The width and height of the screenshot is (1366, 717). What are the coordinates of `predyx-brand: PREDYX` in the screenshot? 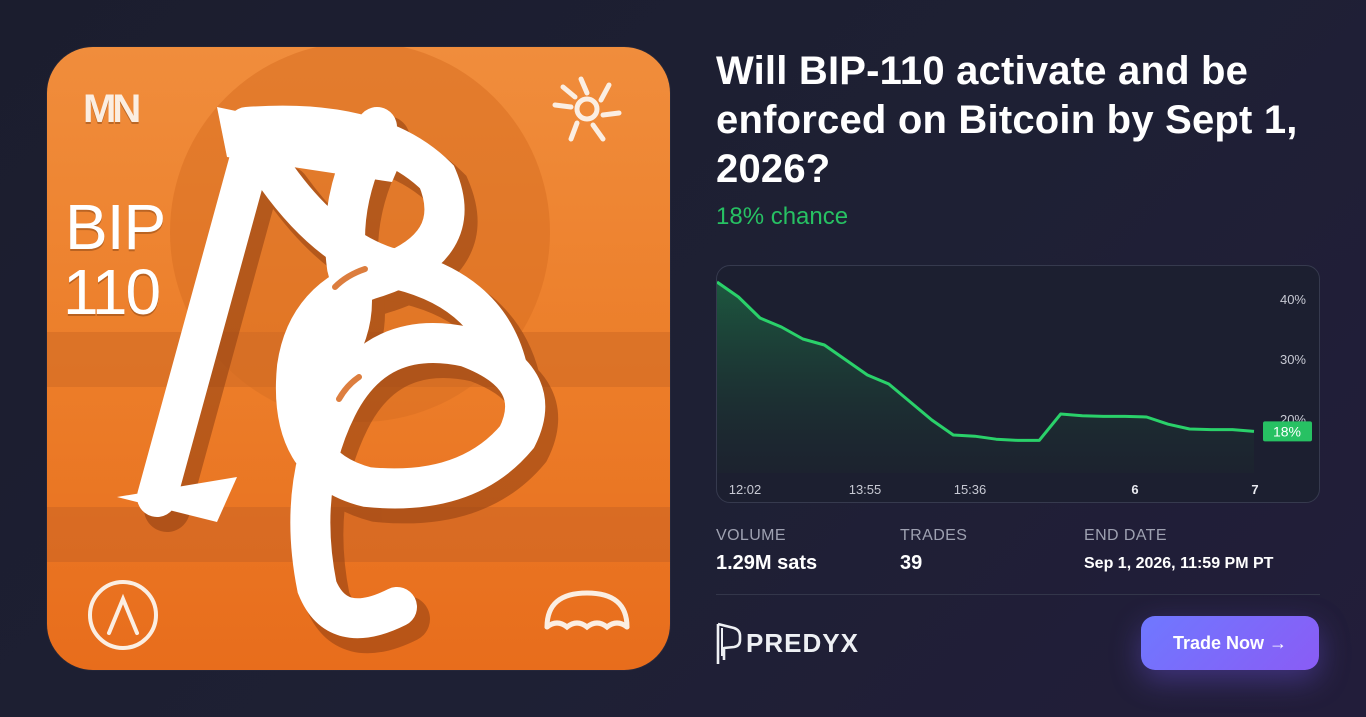 It's located at (787, 643).